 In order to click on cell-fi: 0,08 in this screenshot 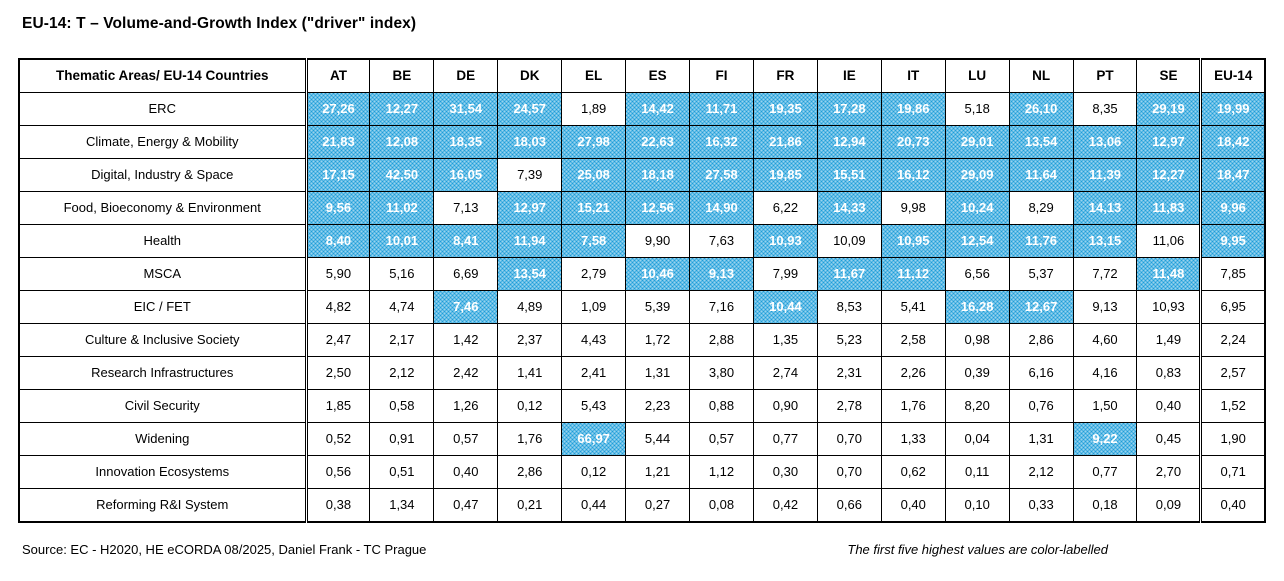, I will do `click(721, 505)`.